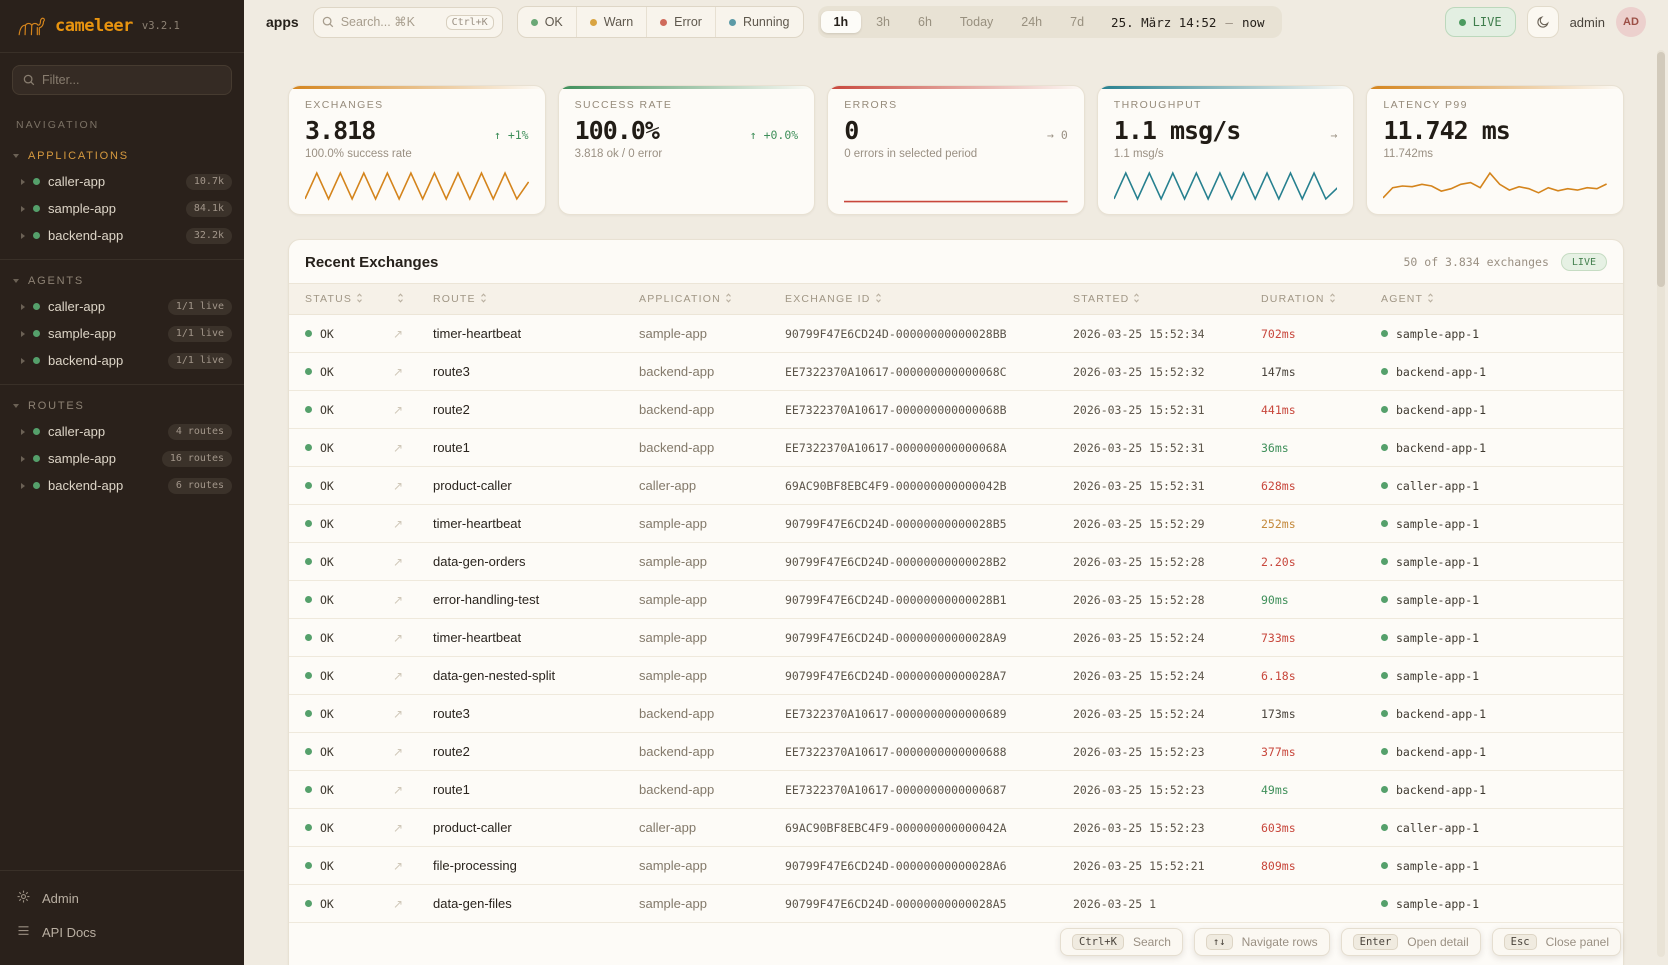  Describe the element at coordinates (1631, 22) in the screenshot. I see `avatar: AD` at that location.